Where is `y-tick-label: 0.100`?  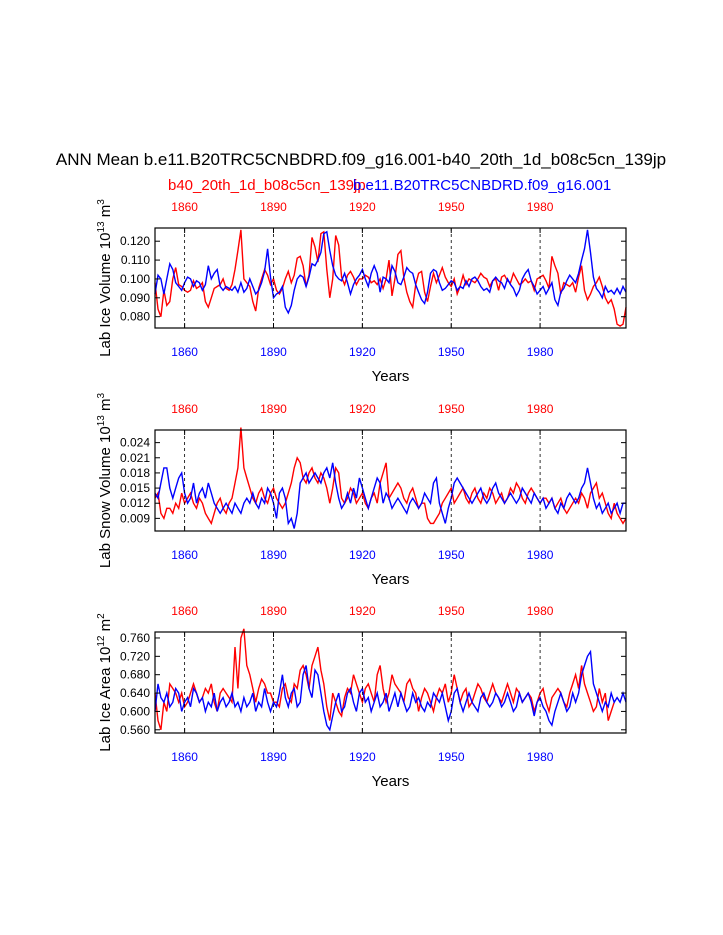 y-tick-label: 0.100 is located at coordinates (135, 279).